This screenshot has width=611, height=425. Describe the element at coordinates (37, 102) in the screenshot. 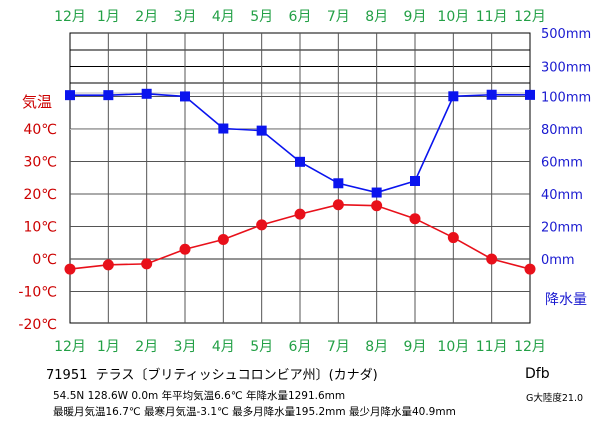

I see `temperature-axis-title: 気温` at that location.